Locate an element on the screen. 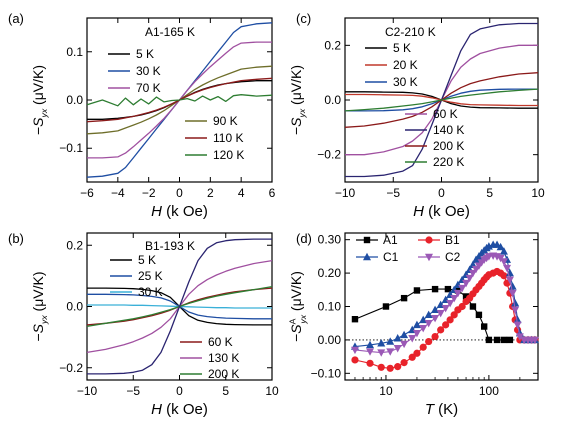 This screenshot has width=564, height=446. legend-label: B1 is located at coordinates (452, 240).